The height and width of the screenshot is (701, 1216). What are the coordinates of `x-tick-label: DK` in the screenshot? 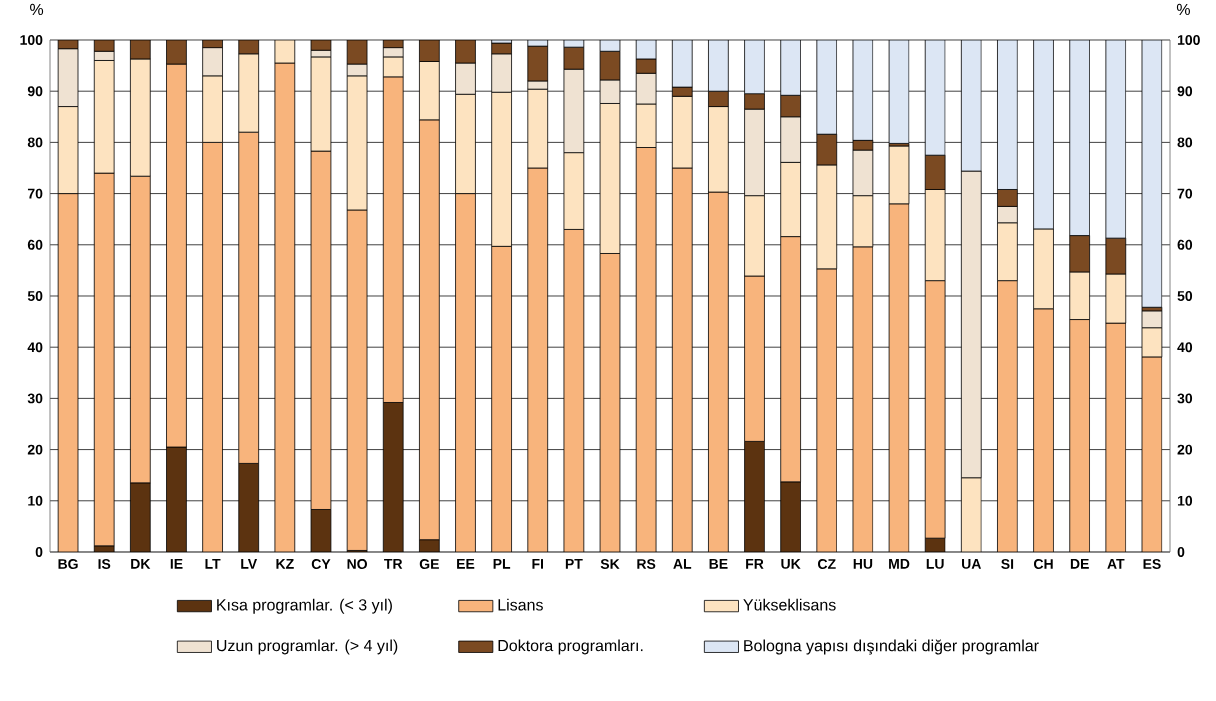 It's located at (141, 564).